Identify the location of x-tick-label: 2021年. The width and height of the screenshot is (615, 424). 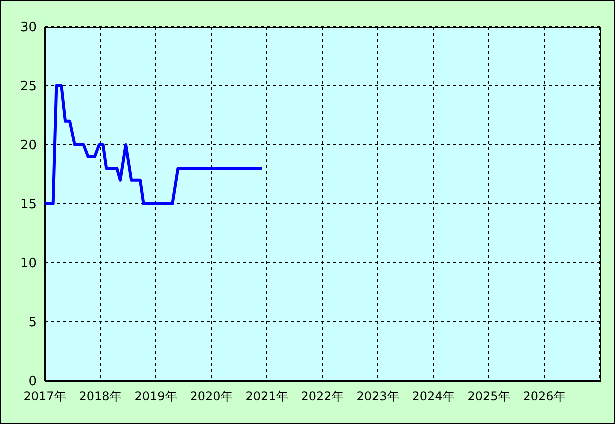
(267, 397).